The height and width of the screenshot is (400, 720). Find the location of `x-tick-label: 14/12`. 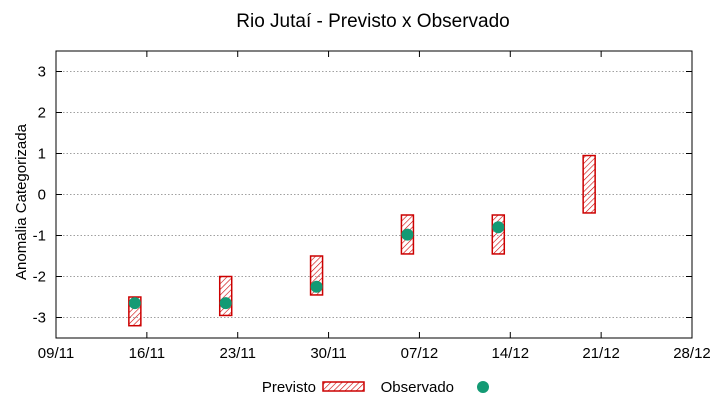

x-tick-label: 14/12 is located at coordinates (511, 353).